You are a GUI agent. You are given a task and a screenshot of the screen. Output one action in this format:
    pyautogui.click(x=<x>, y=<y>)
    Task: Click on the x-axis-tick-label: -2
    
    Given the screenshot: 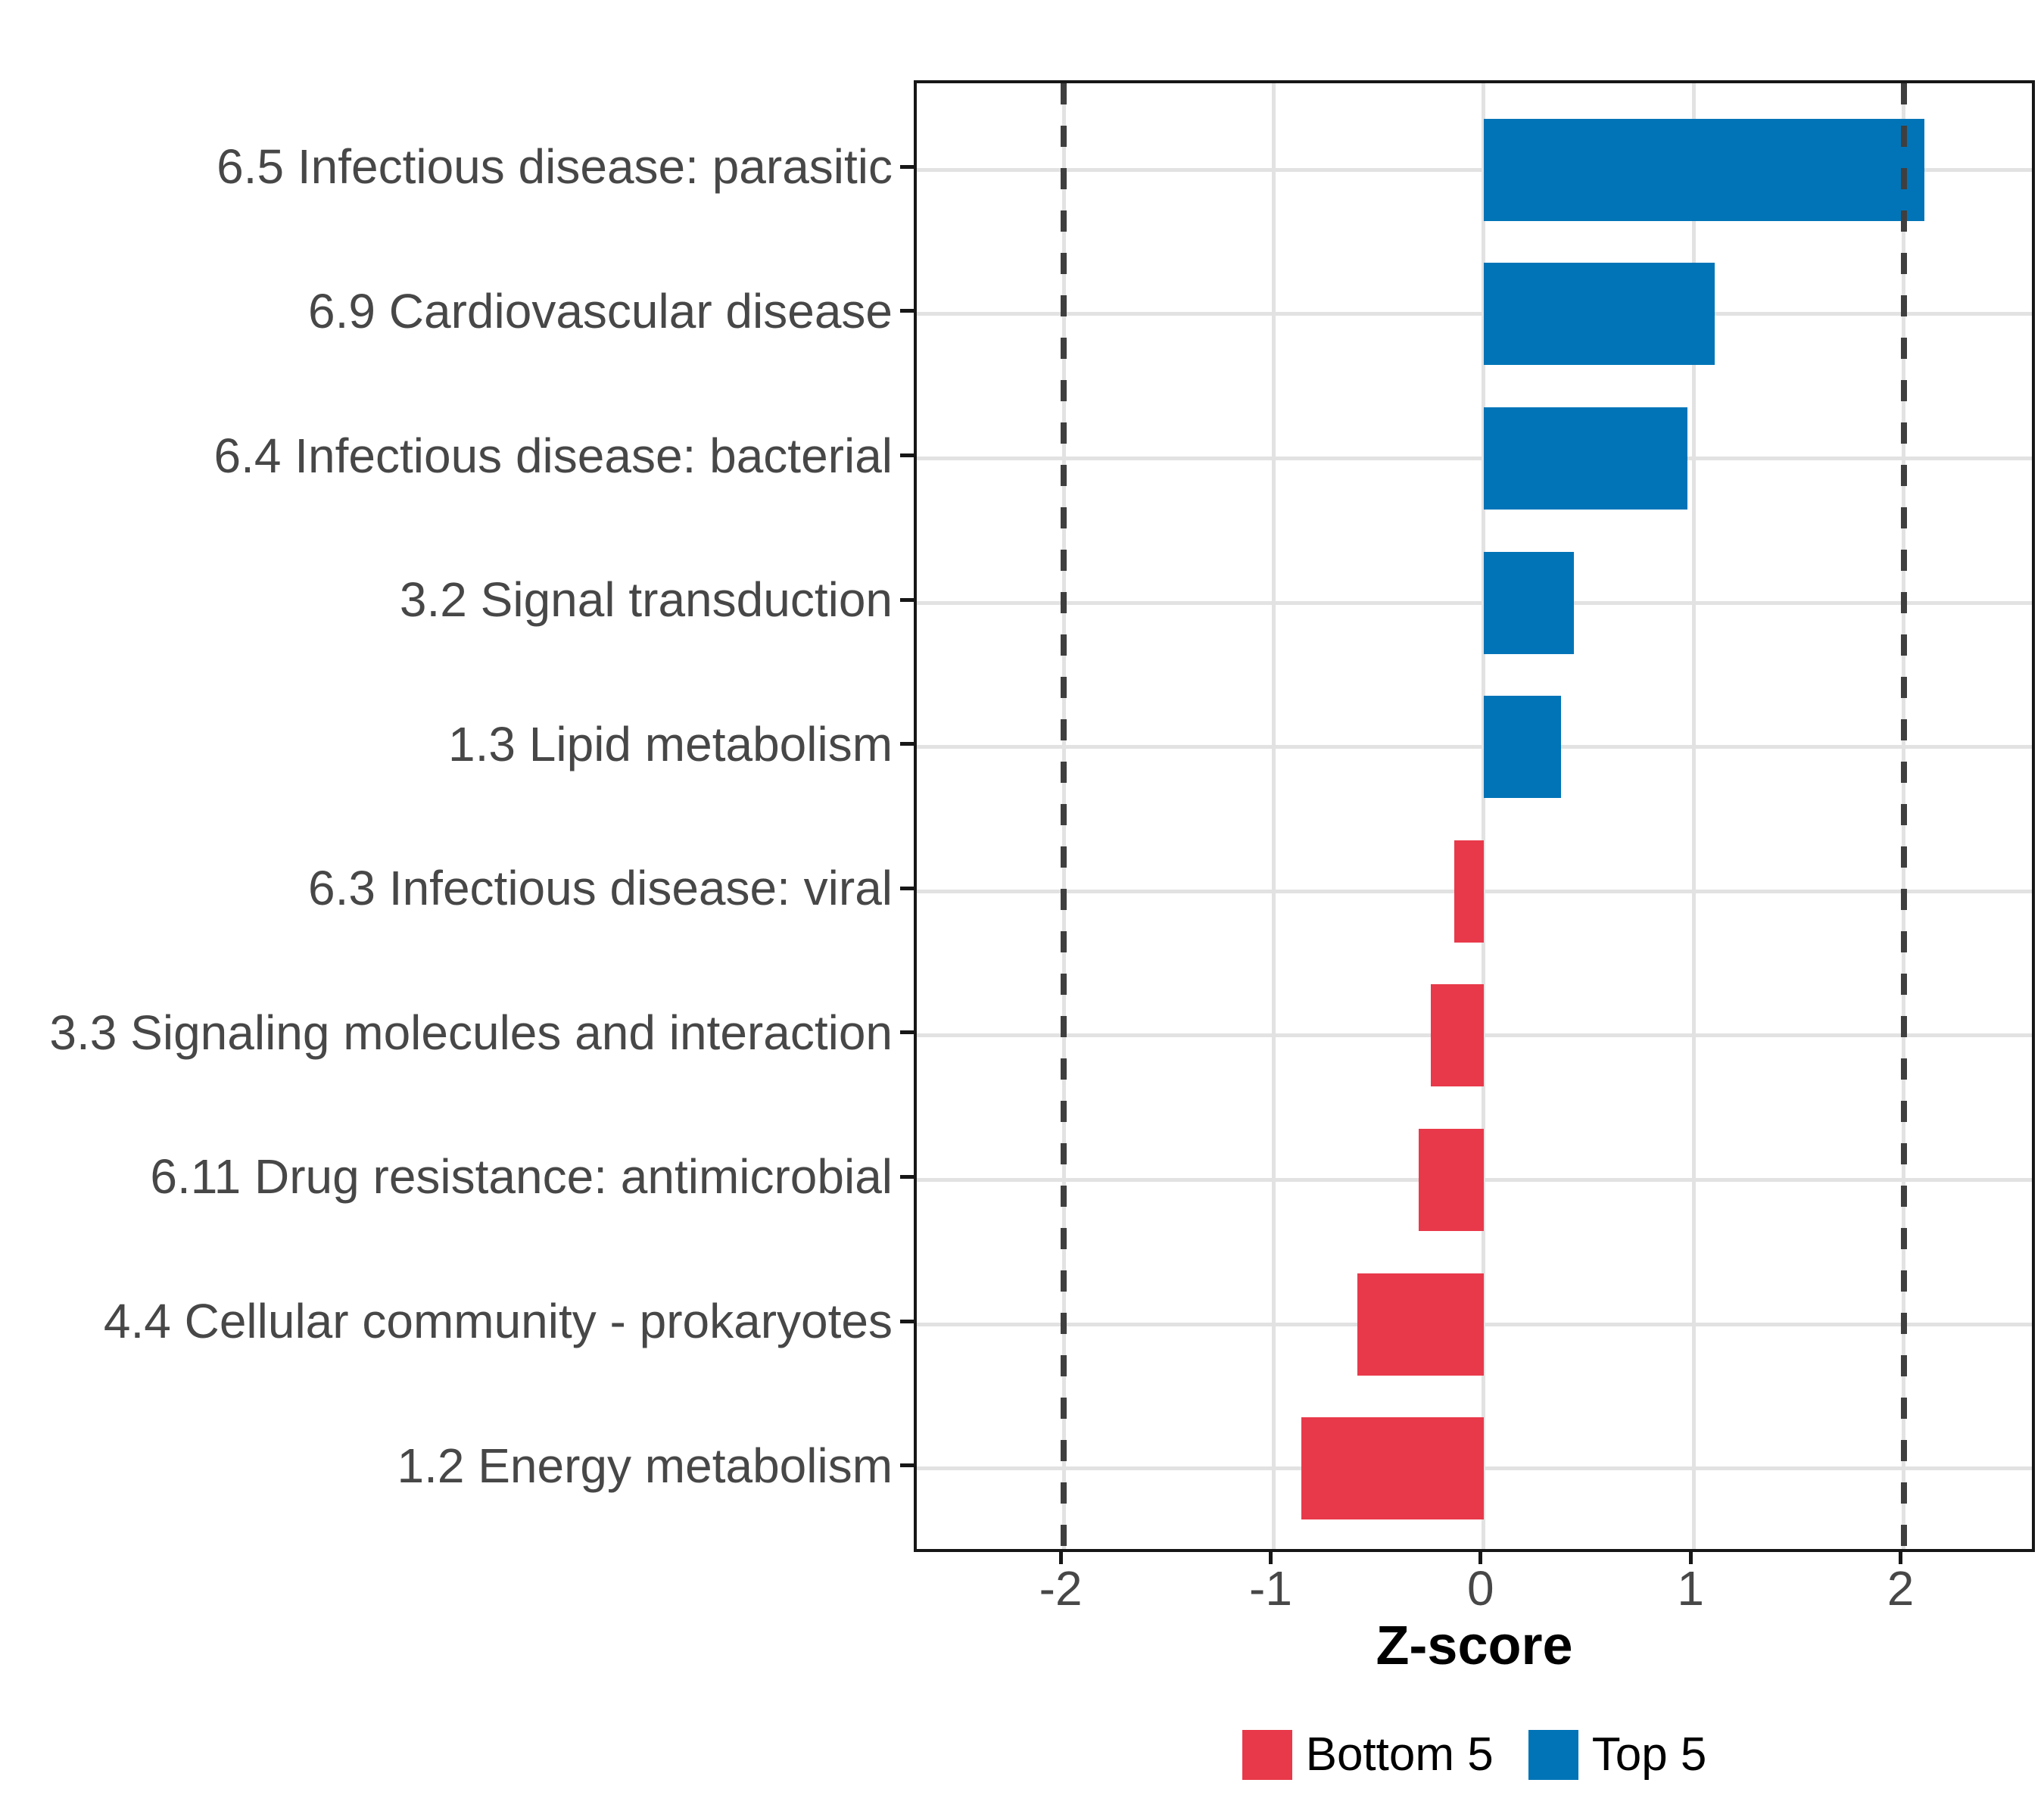 What is the action you would take?
    pyautogui.click(x=1061, y=1588)
    